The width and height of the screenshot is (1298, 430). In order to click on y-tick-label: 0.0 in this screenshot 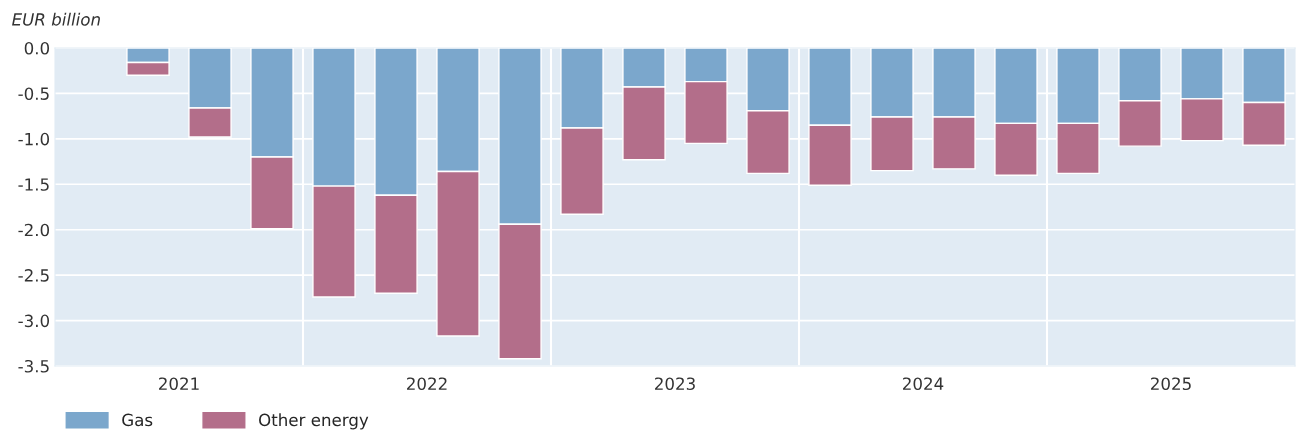, I will do `click(37, 48)`.